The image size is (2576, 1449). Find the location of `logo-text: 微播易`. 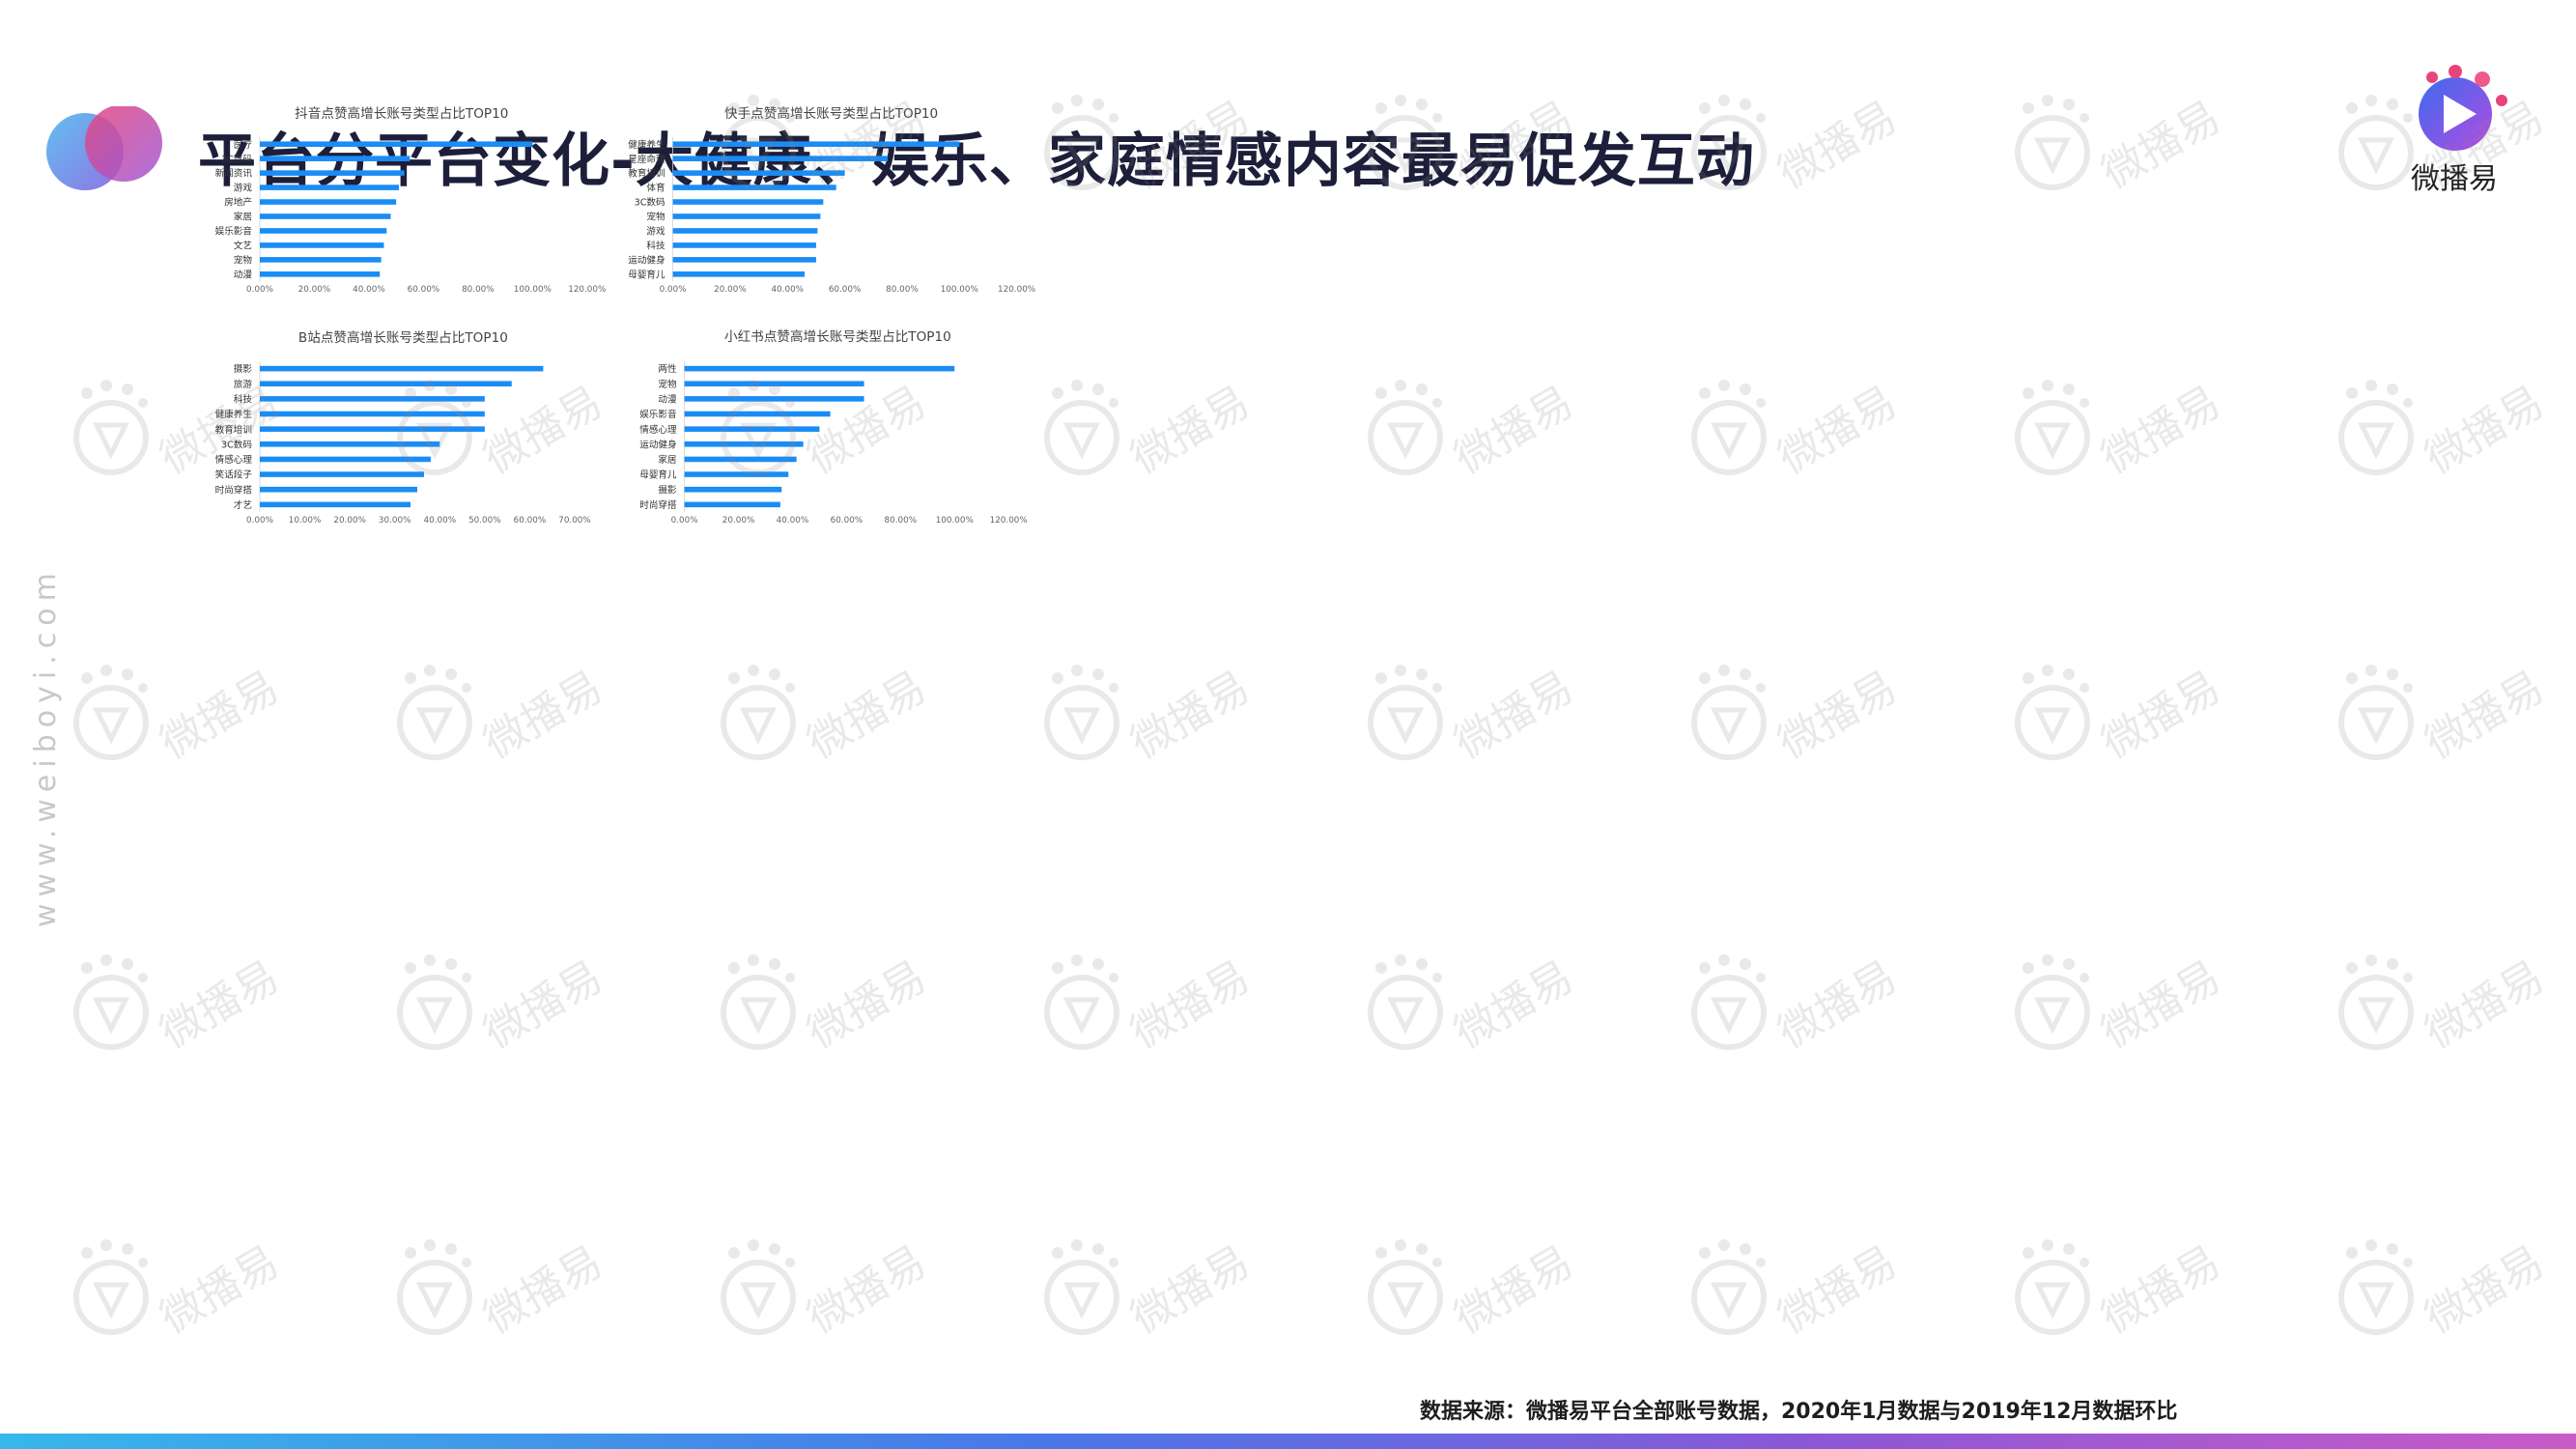

logo-text: 微播易 is located at coordinates (2454, 176).